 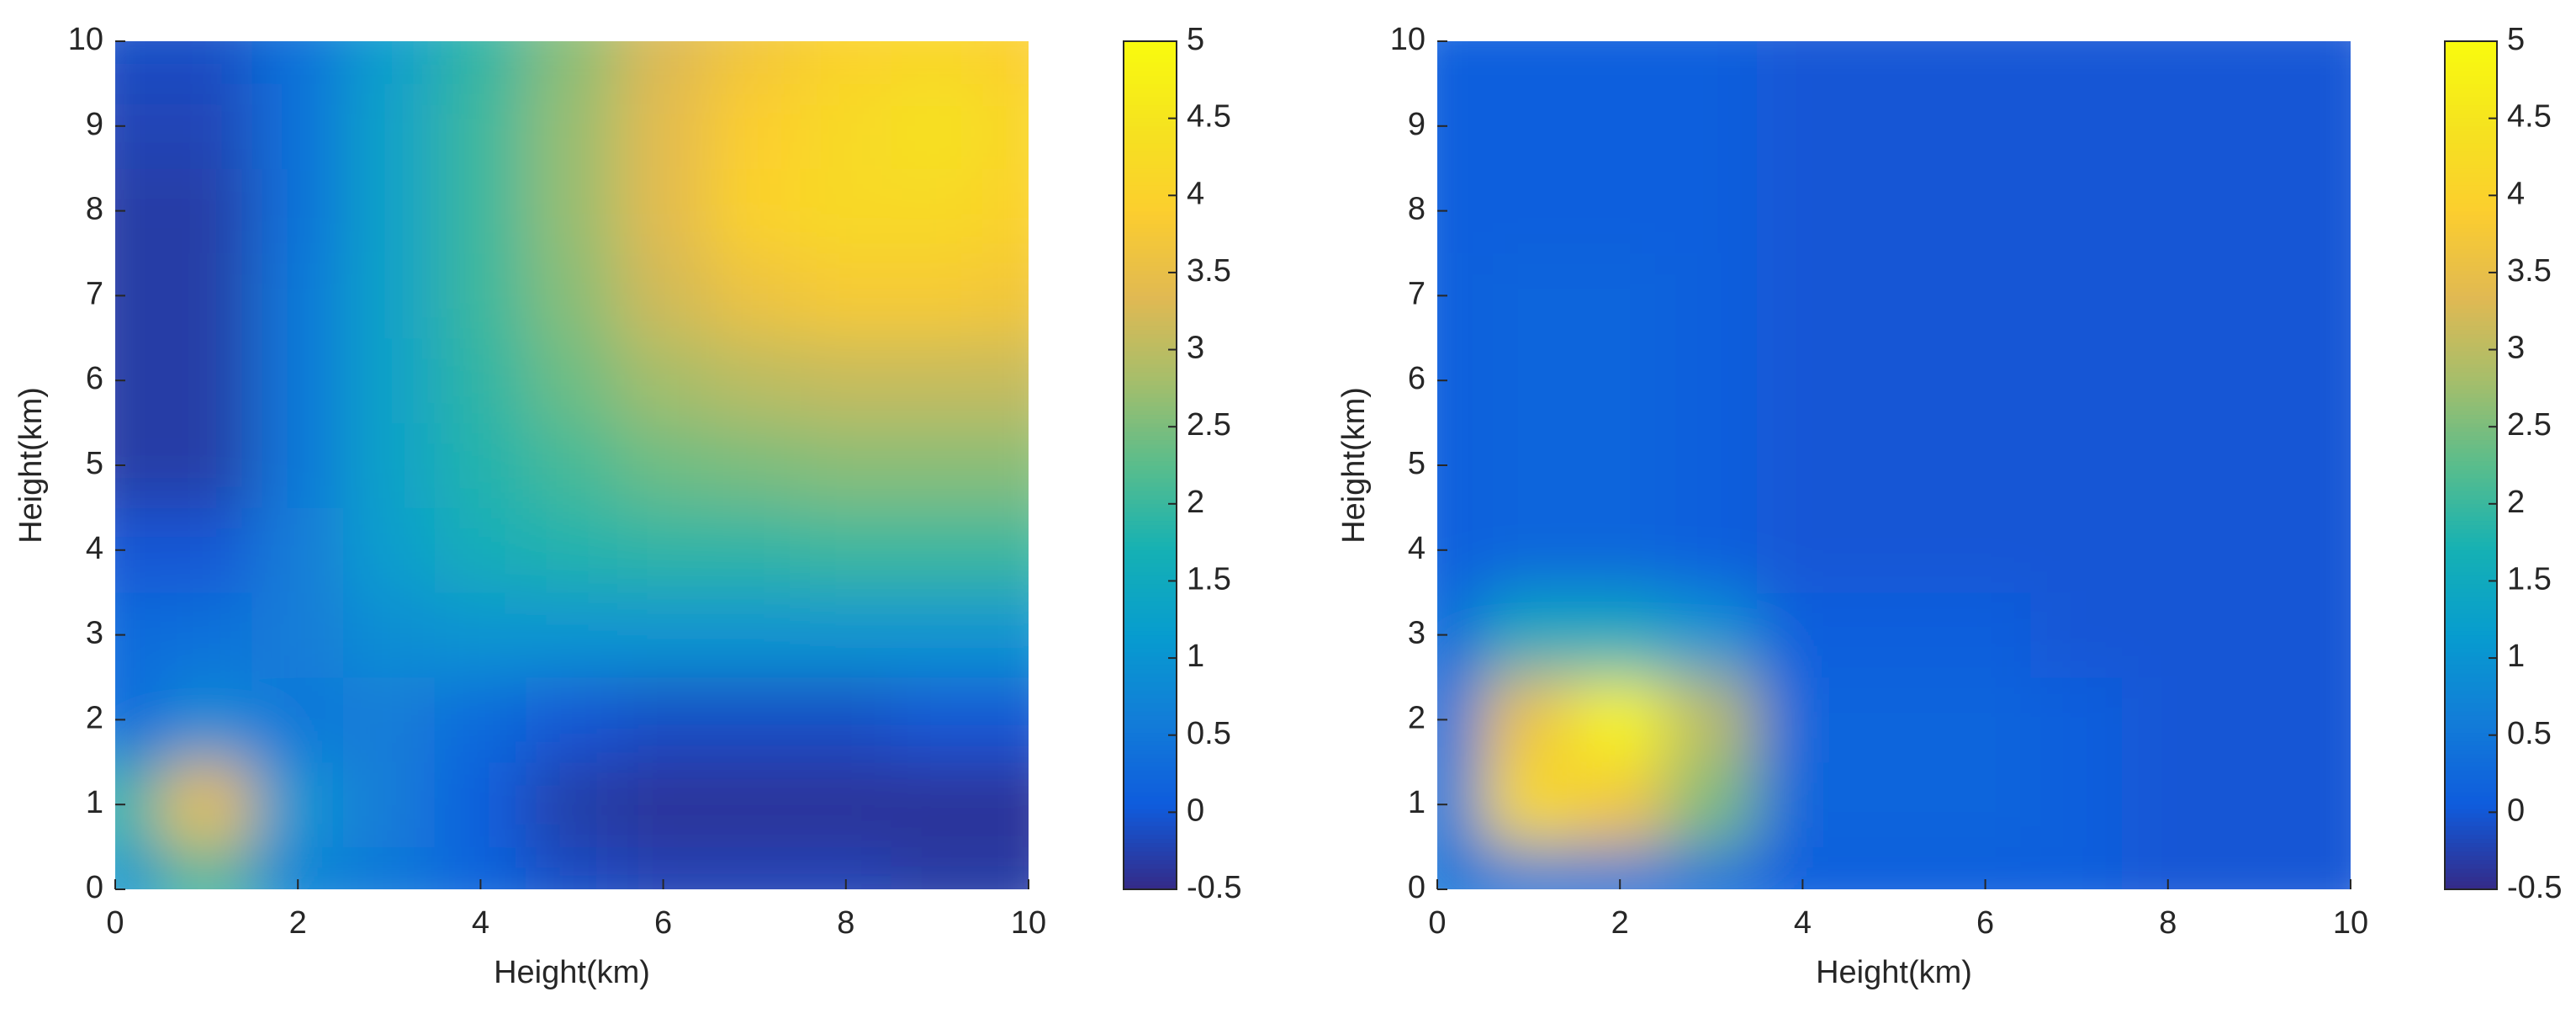 What do you see at coordinates (2534, 887) in the screenshot?
I see `colorbar-tick-label: -0.5` at bounding box center [2534, 887].